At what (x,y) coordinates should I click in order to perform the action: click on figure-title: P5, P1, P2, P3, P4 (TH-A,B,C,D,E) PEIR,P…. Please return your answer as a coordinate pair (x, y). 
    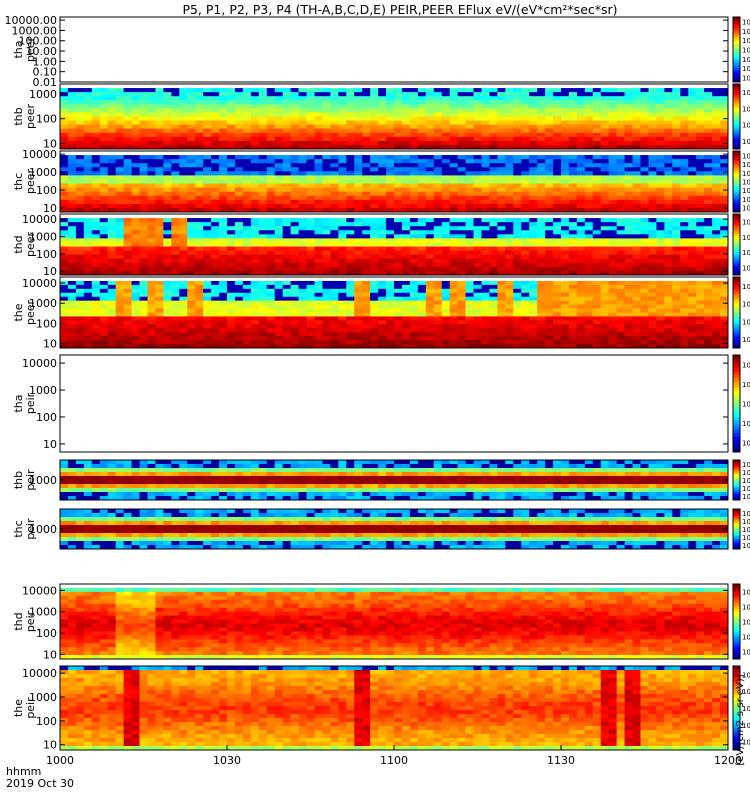
    Looking at the image, I should click on (399, 9).